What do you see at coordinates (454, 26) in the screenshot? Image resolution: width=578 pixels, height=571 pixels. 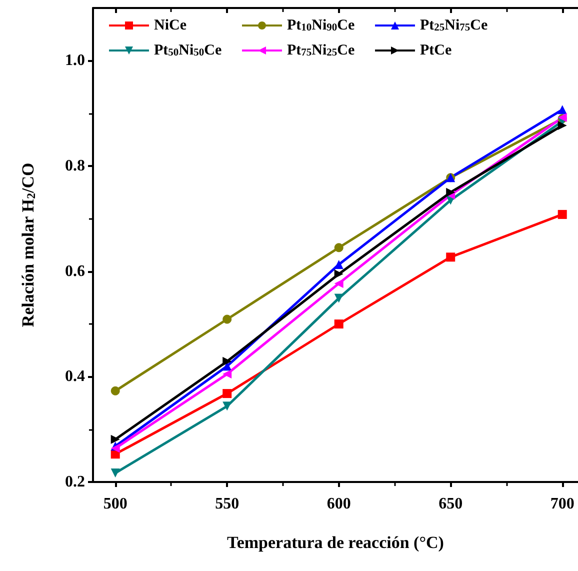 I see `legend-label: Pt25Ni75Ce` at bounding box center [454, 26].